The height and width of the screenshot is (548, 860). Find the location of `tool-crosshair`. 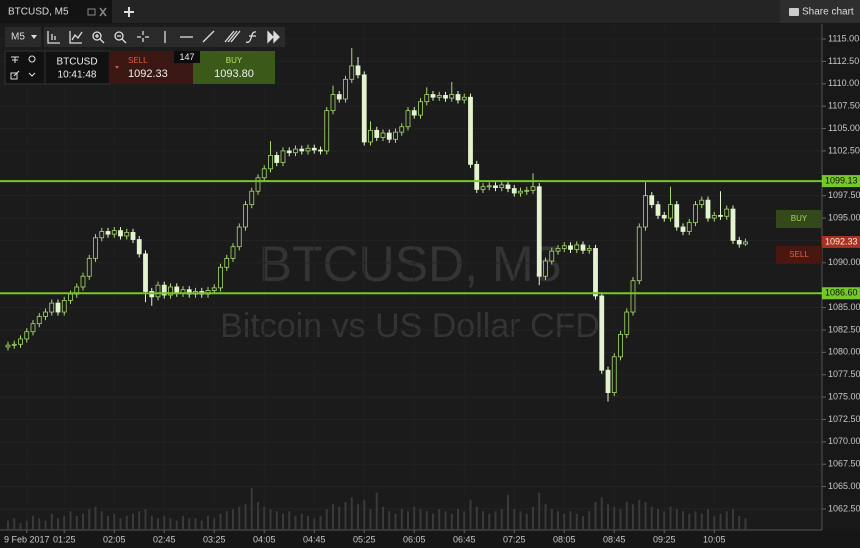

tool-crosshair is located at coordinates (143, 36).